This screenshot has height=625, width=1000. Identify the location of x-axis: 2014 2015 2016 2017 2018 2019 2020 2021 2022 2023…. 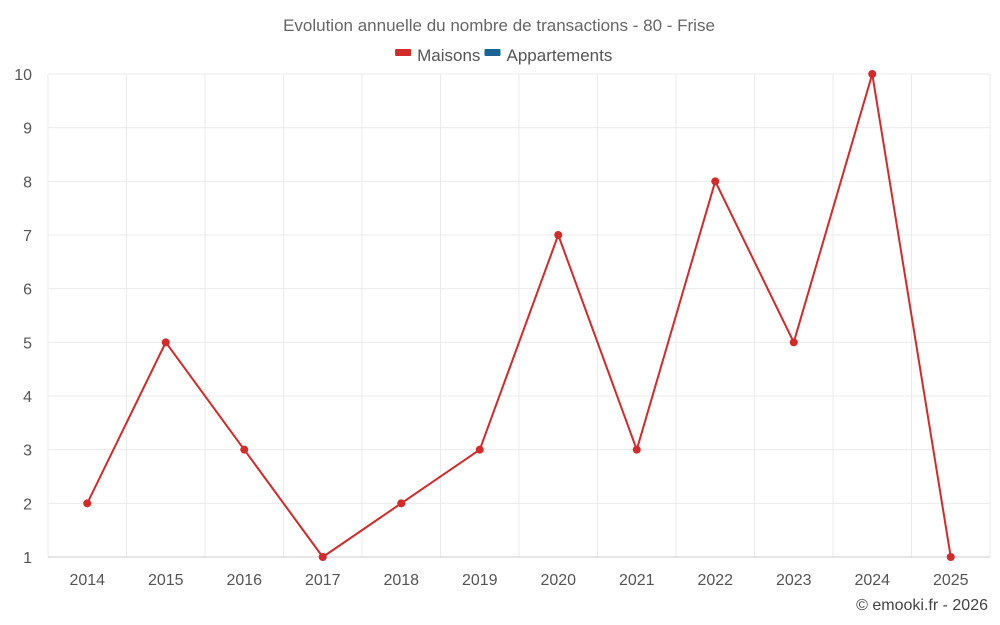
(518, 580).